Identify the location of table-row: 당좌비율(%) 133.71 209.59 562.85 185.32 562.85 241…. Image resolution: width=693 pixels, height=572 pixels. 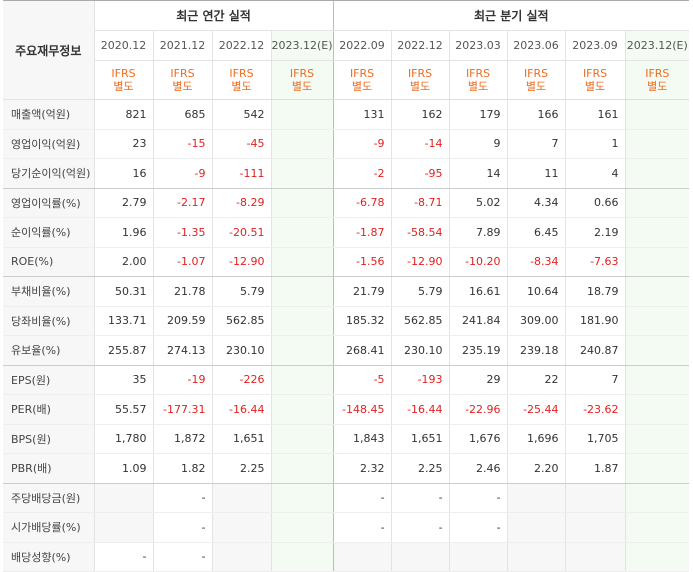
(346, 321).